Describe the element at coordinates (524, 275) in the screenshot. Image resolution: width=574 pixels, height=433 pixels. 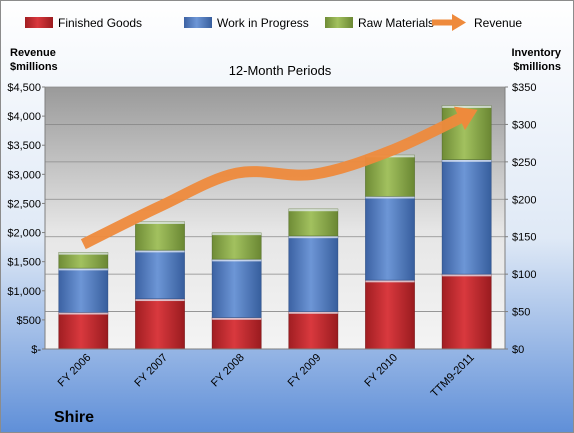
I see `right-tick-label: $100` at that location.